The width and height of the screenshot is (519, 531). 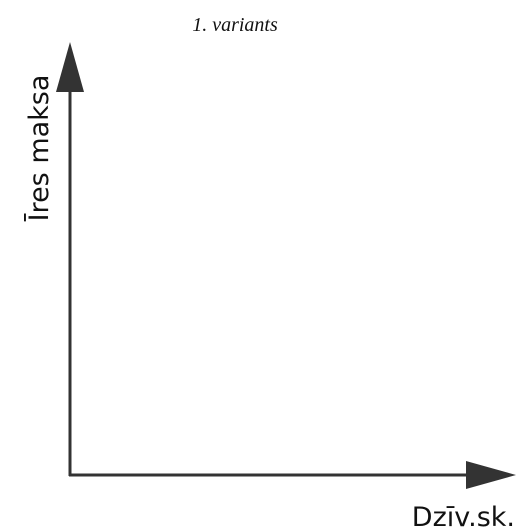 What do you see at coordinates (491, 475) in the screenshot?
I see `x-axis-arrow` at bounding box center [491, 475].